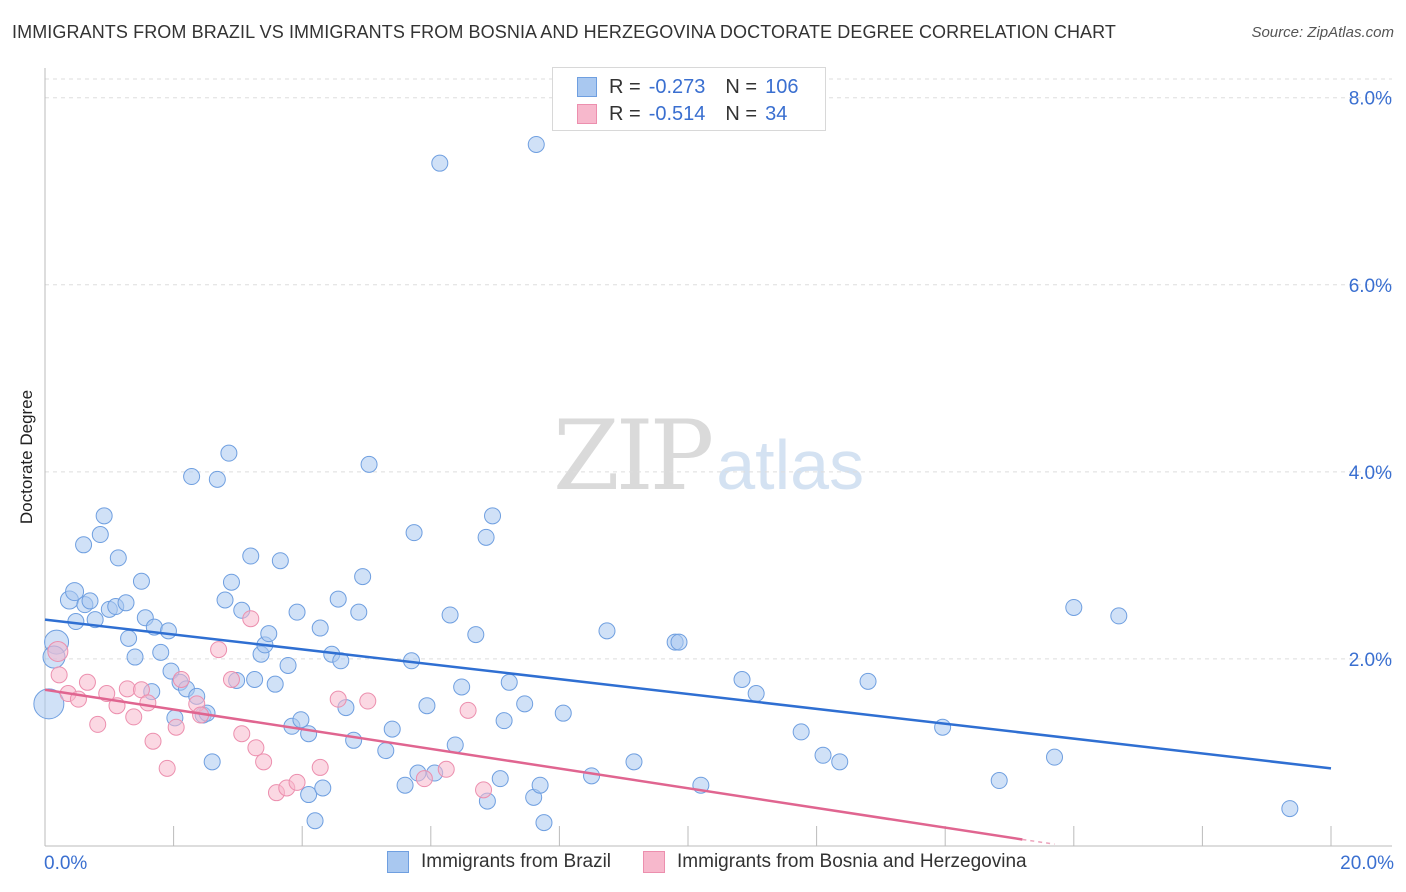  What do you see at coordinates (65, 863) in the screenshot?
I see `x-tick-label: 0.0%` at bounding box center [65, 863].